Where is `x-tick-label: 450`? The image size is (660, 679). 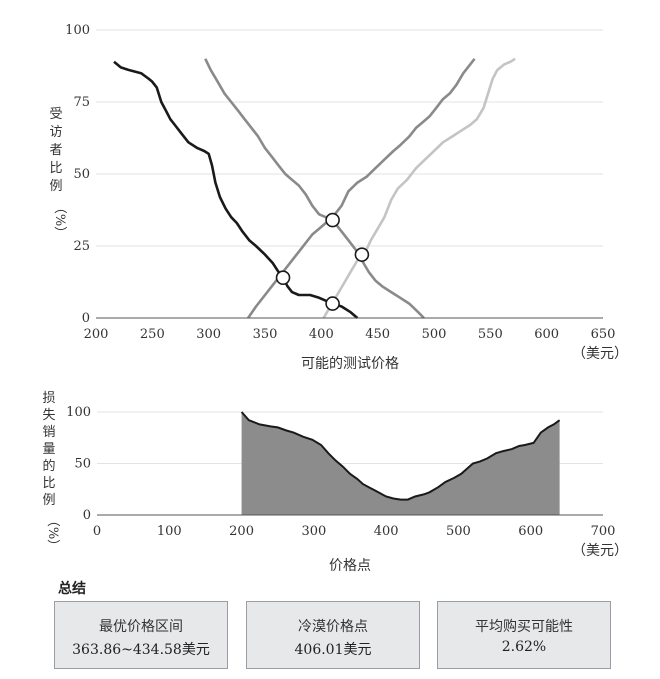 x-tick-label: 450 is located at coordinates (377, 334).